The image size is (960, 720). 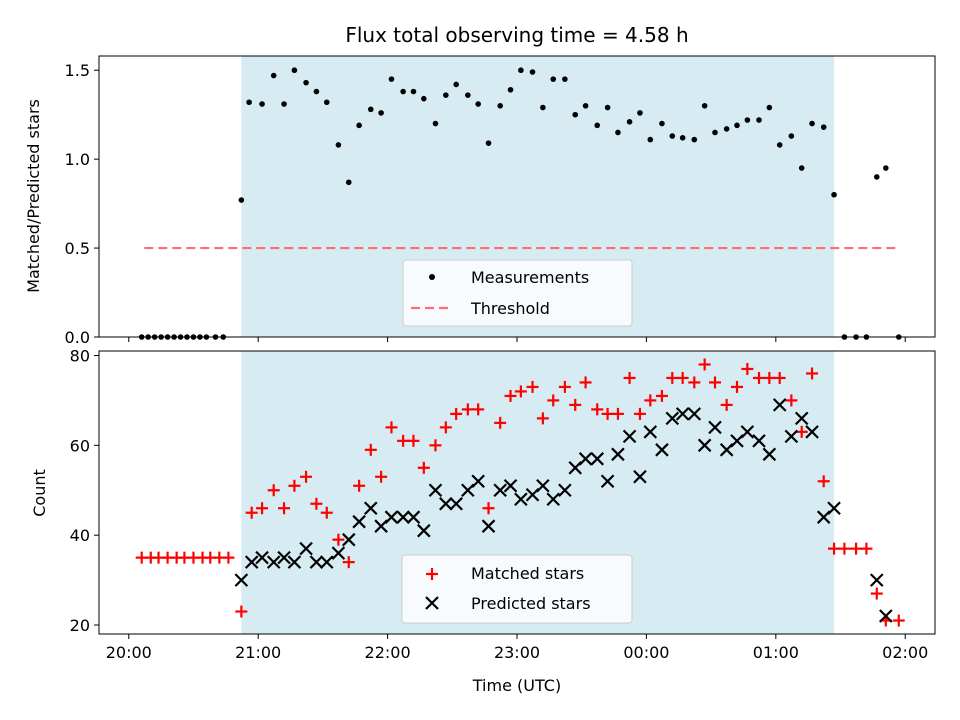 I want to click on y-tick-label: 1.0, so click(x=77, y=159).